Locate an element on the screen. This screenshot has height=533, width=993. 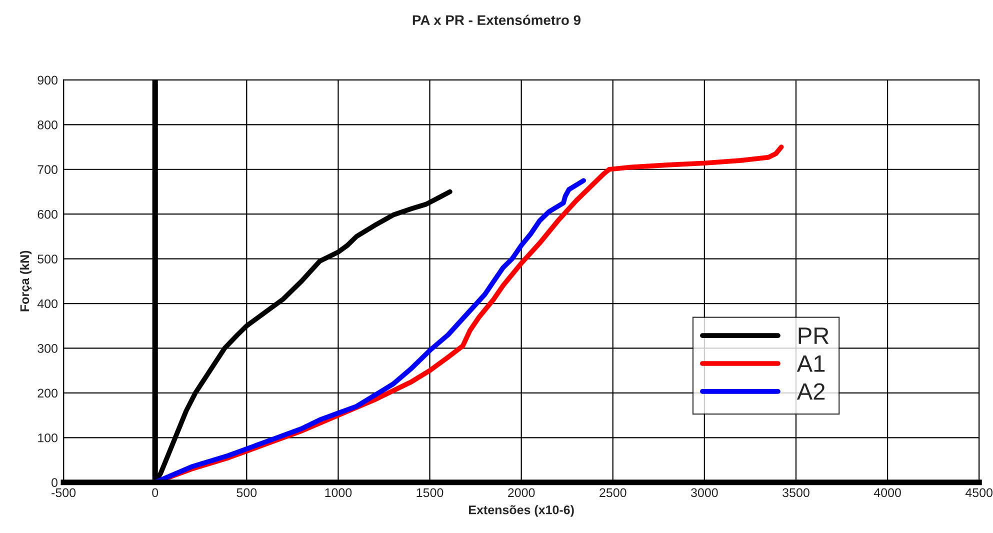
legend-label: A2 is located at coordinates (810, 391).